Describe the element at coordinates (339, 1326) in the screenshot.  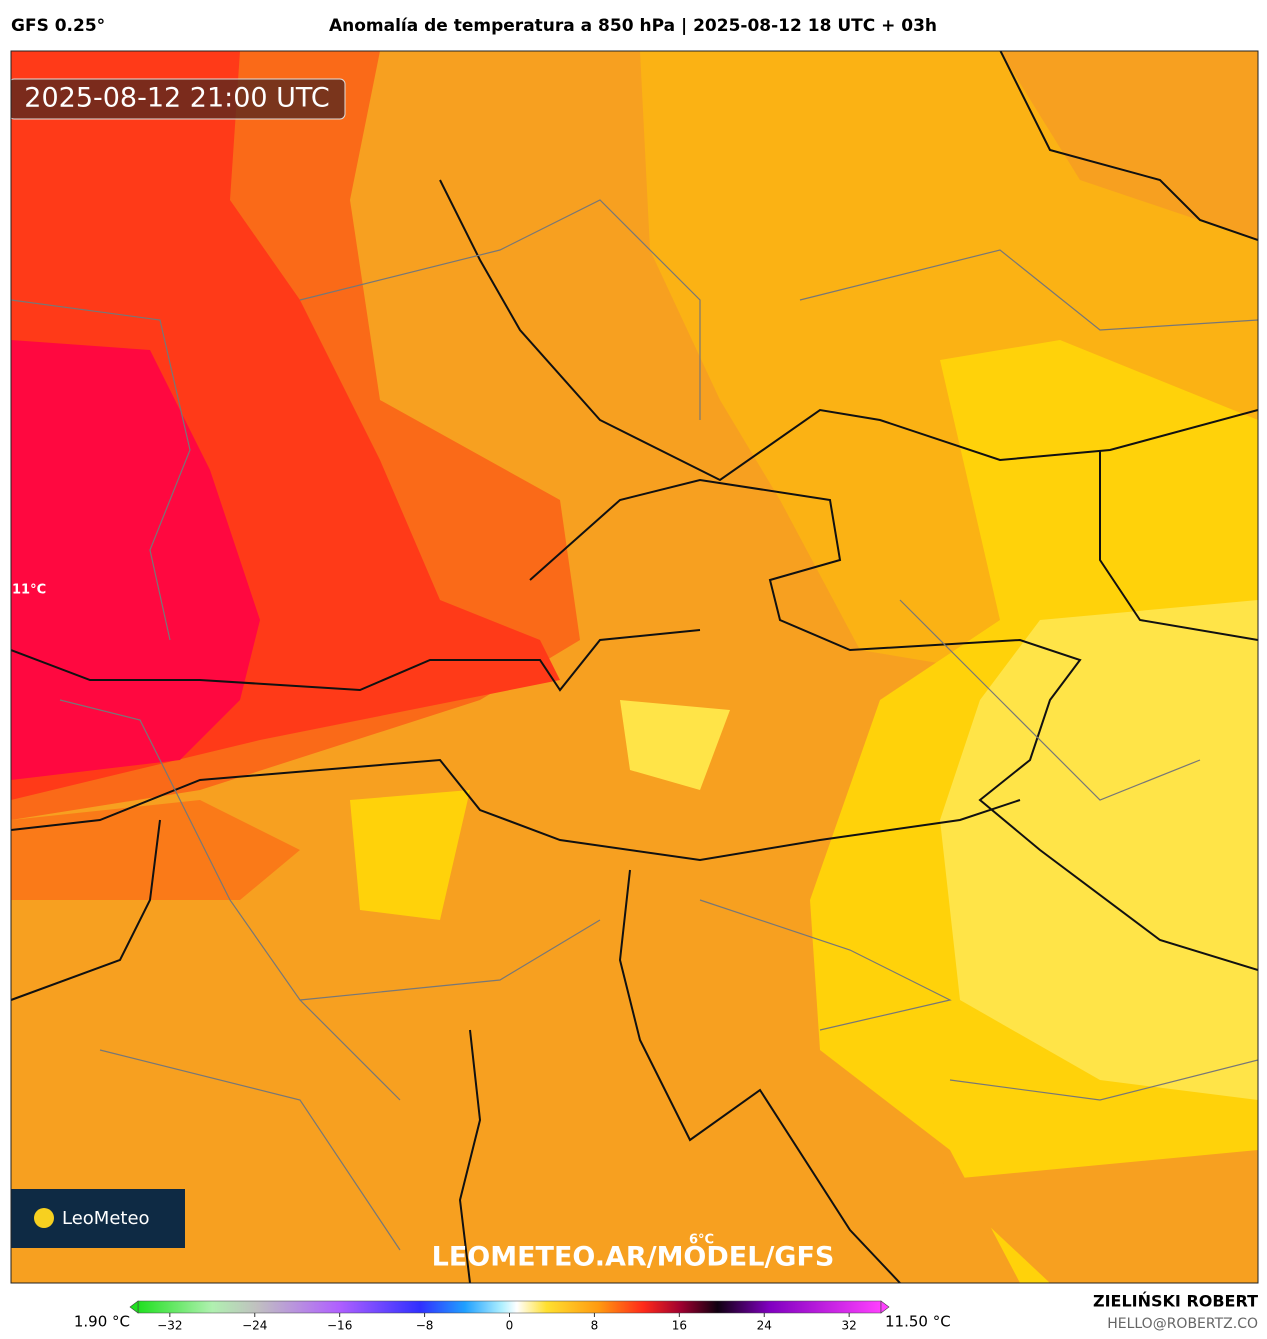
I see `colorbar-tick-label: −16` at that location.